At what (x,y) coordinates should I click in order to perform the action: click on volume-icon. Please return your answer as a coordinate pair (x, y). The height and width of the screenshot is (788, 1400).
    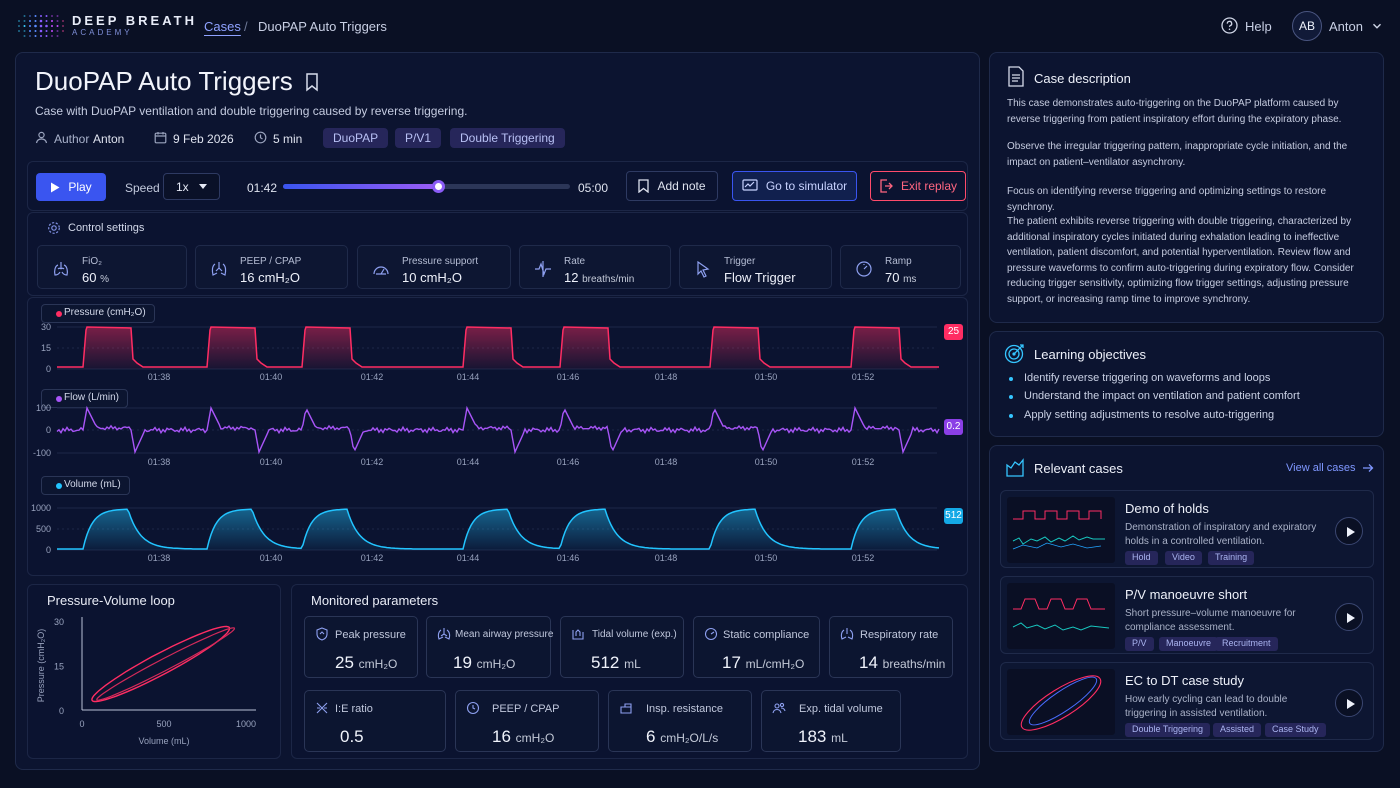
    Looking at the image, I should click on (578, 634).